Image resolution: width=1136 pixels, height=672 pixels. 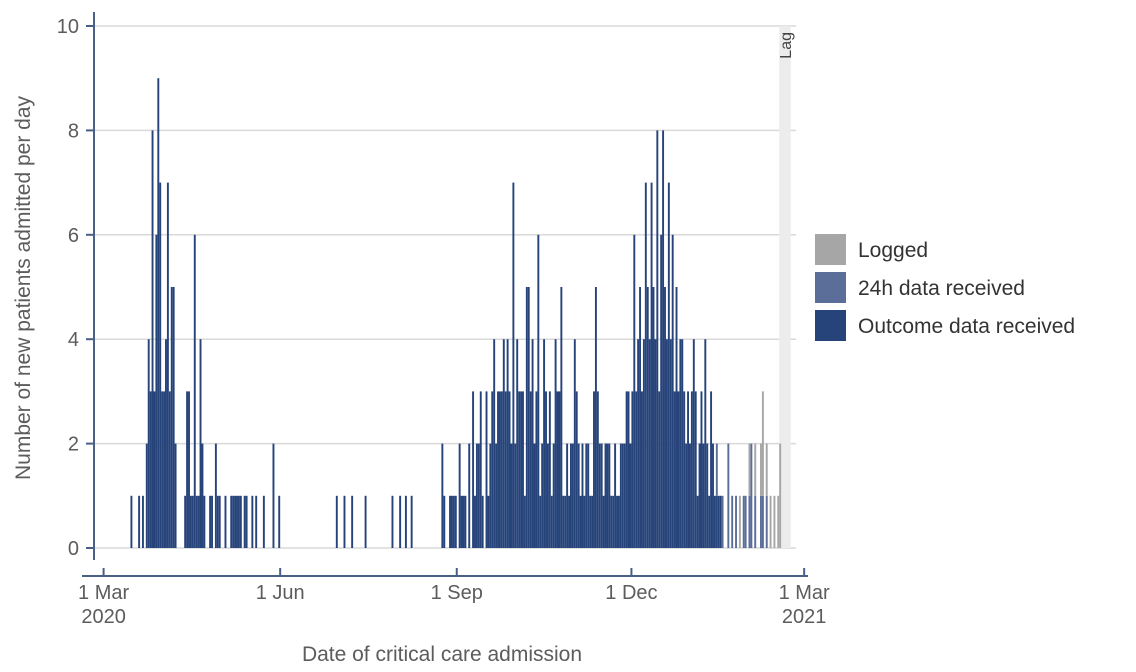 What do you see at coordinates (68, 27) in the screenshot?
I see `y-tick-label: 10` at bounding box center [68, 27].